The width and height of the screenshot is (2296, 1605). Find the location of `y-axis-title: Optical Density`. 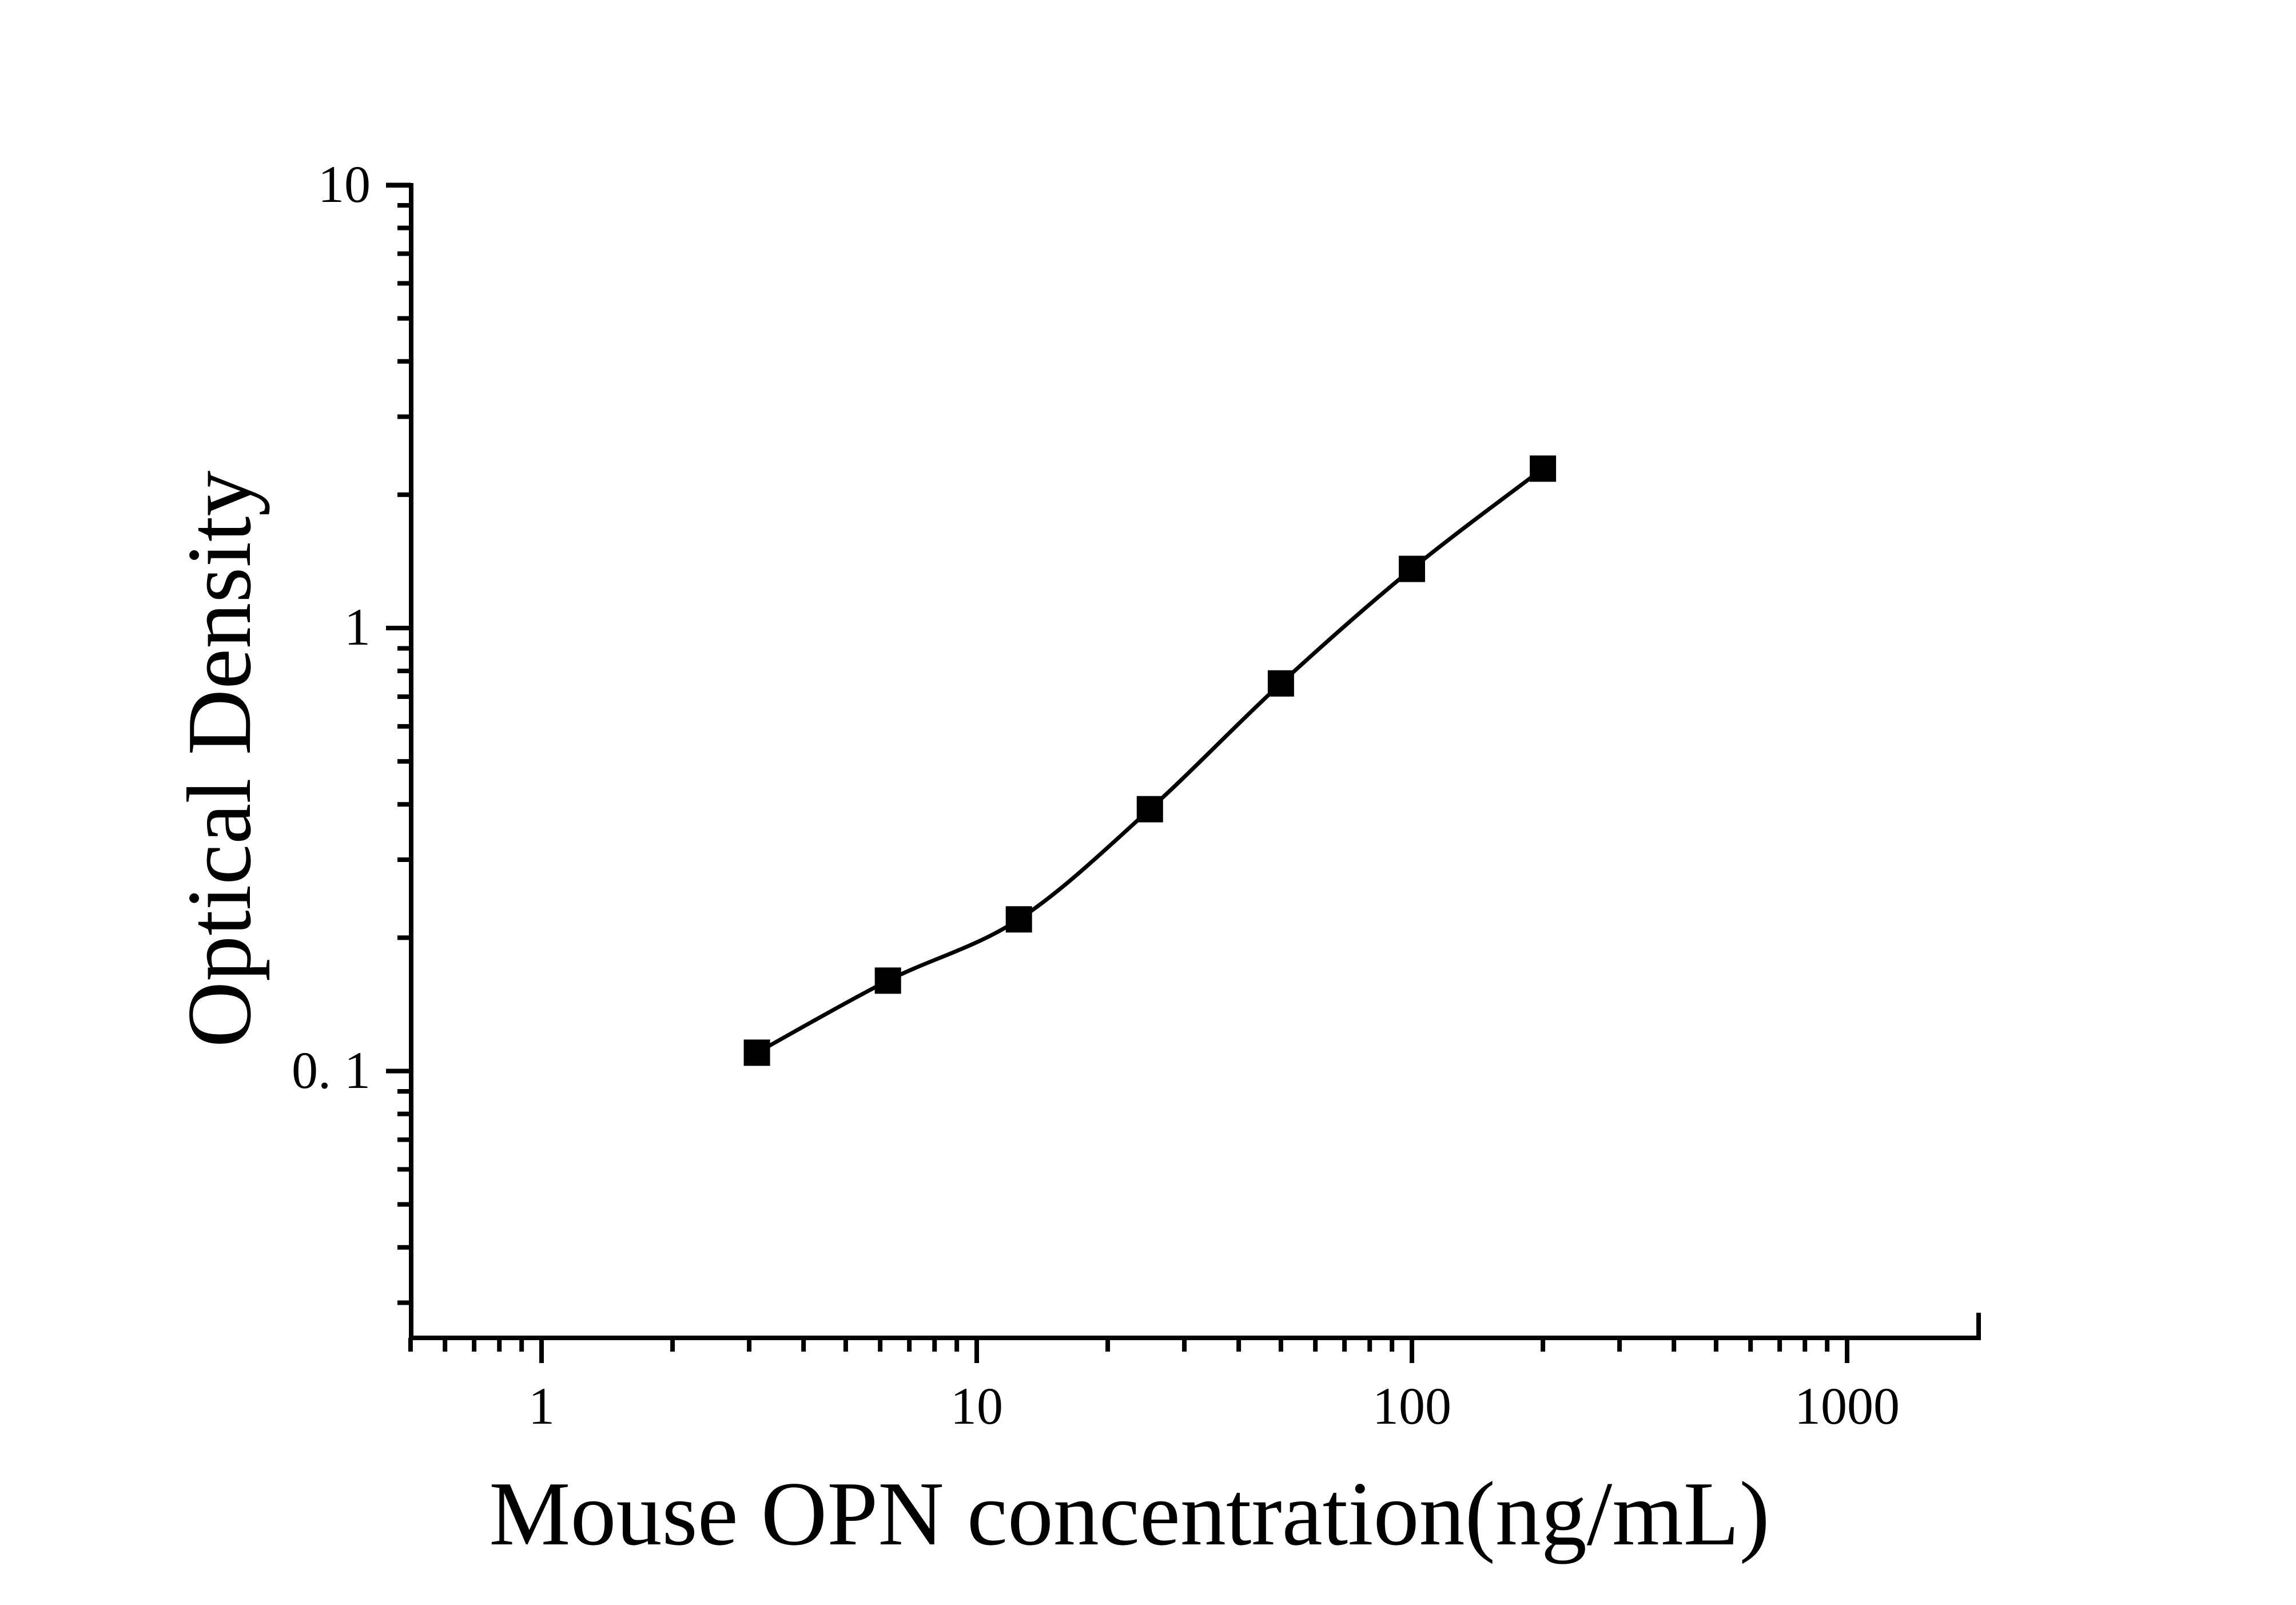

y-axis-title: Optical Density is located at coordinates (219, 759).